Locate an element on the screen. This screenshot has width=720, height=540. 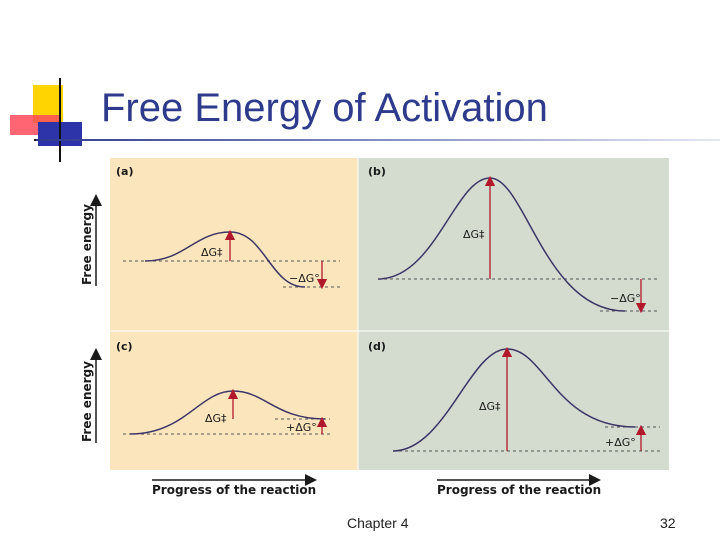
panel-b-barrier-label: ΔG‡ is located at coordinates (474, 234).